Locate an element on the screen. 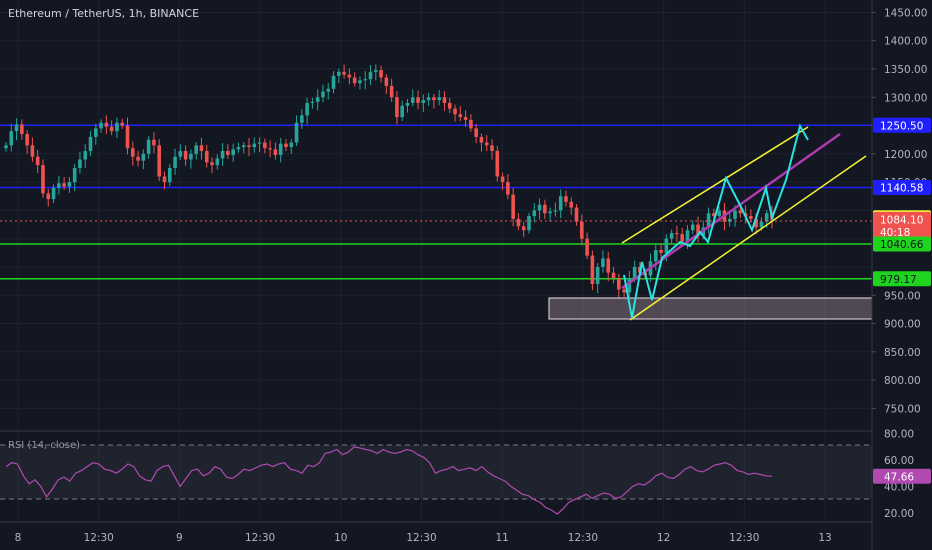  trend-line is located at coordinates (731, 211).